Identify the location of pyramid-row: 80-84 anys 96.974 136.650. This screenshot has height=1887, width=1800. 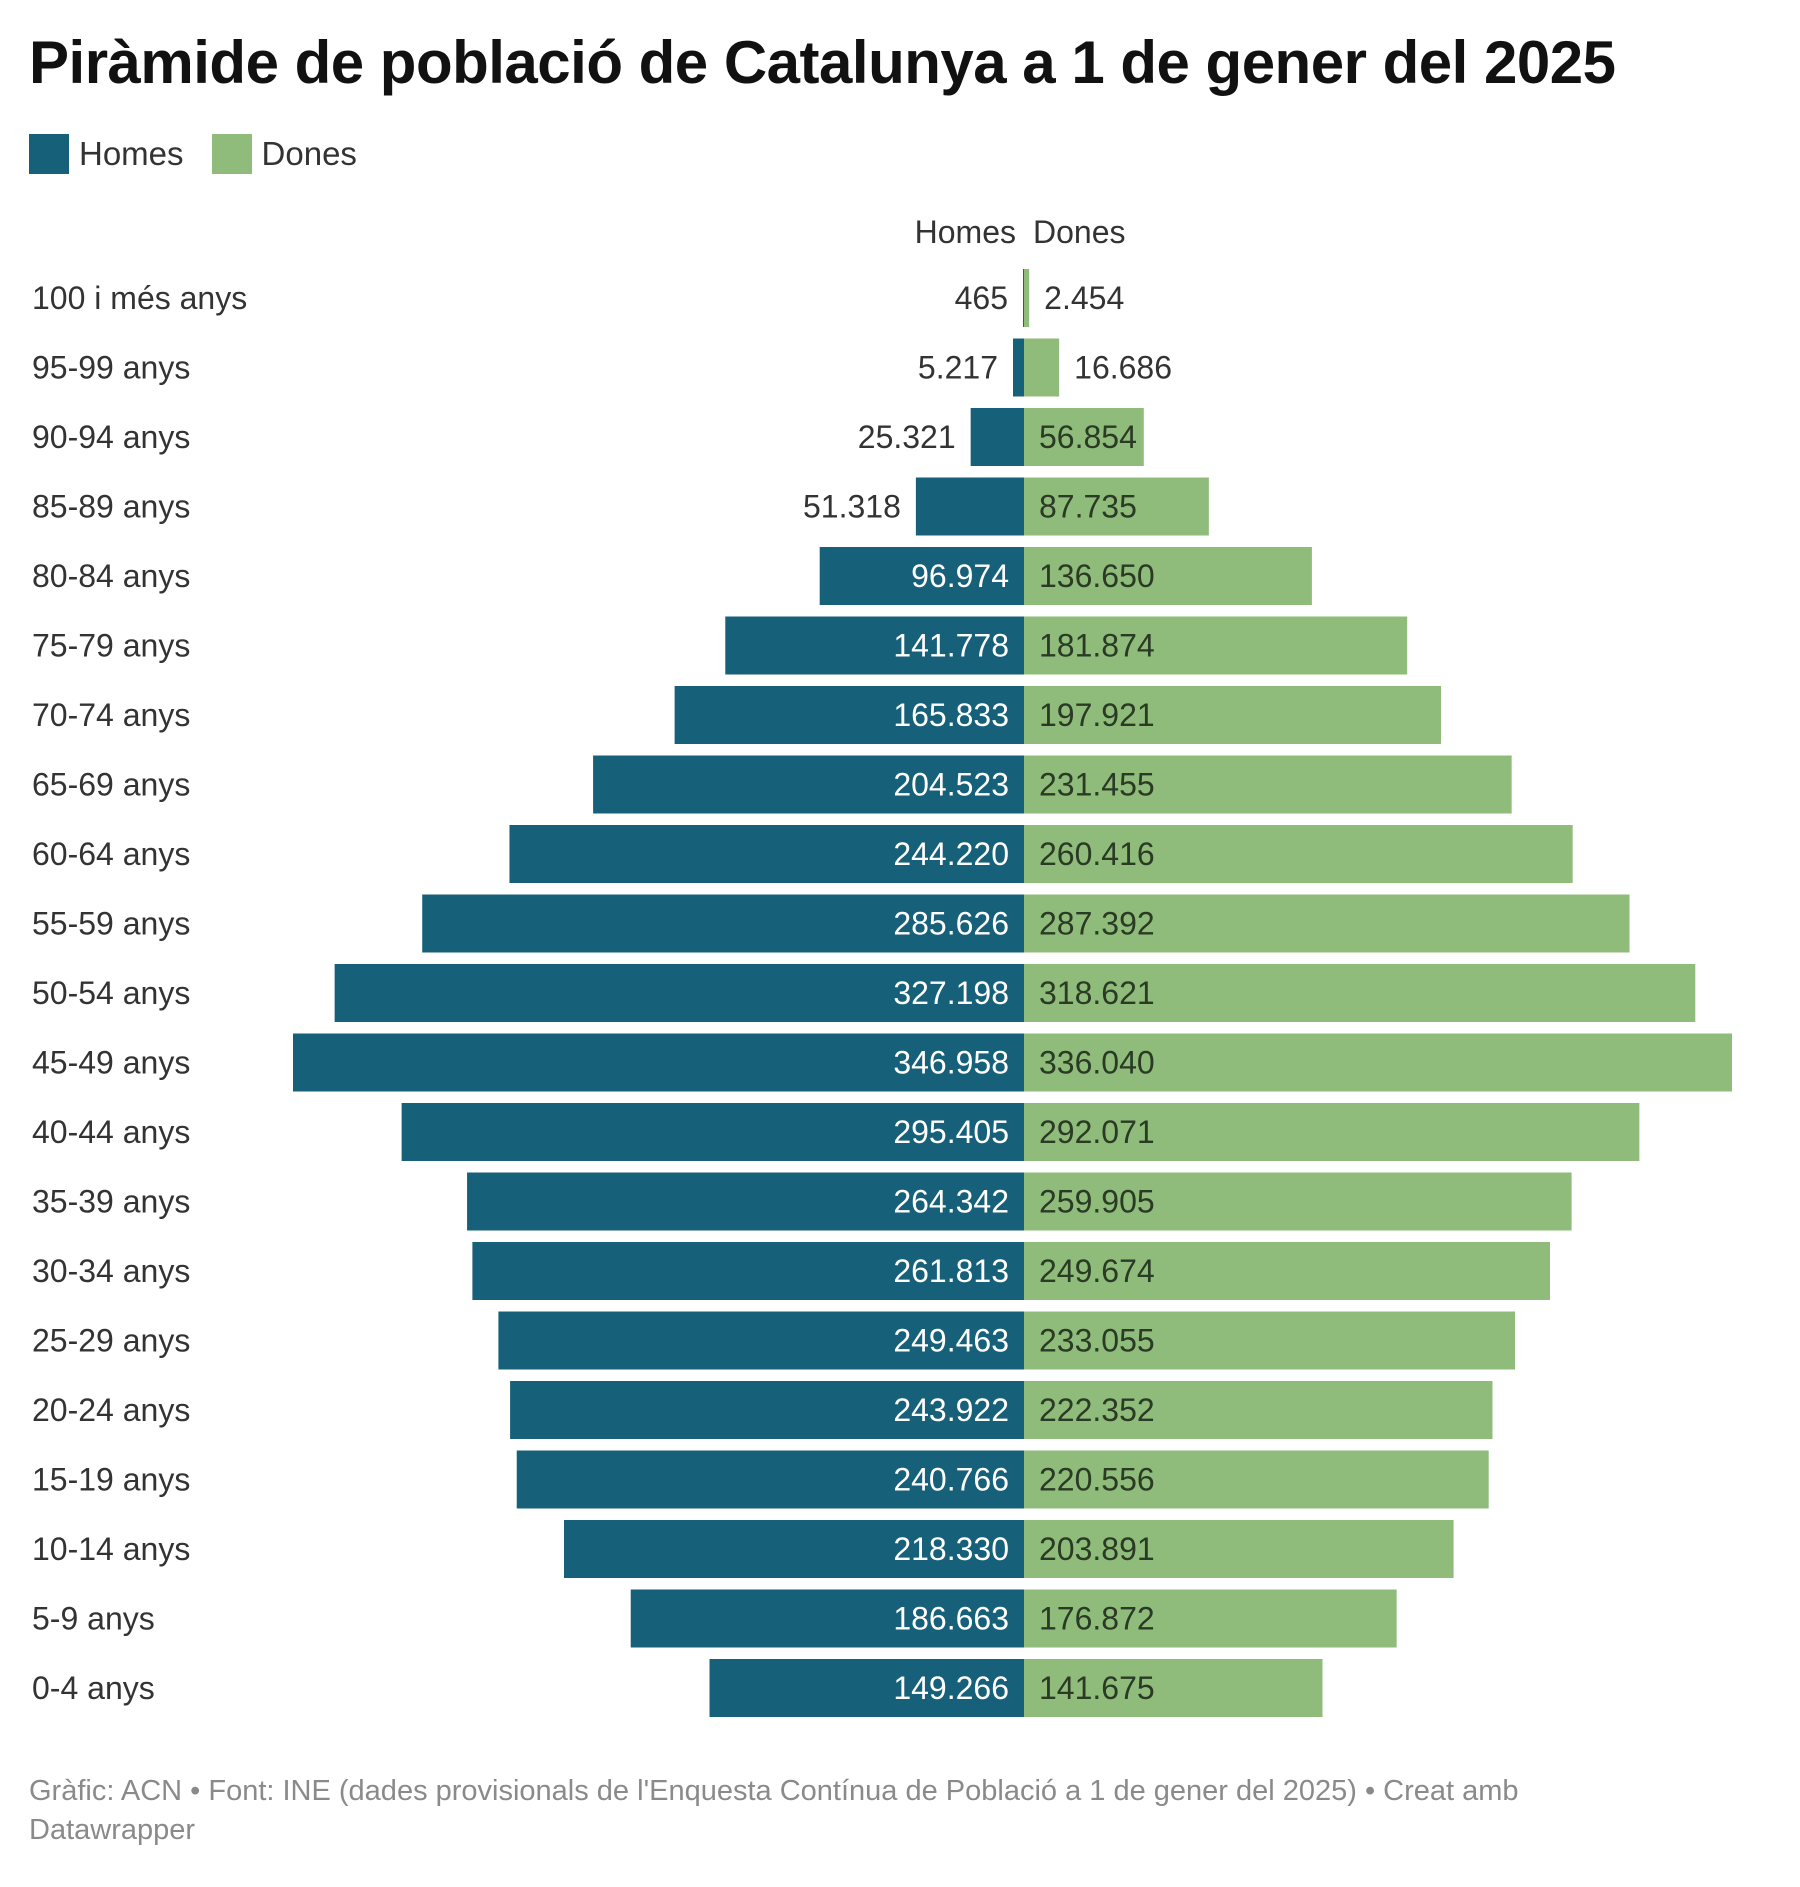
(672, 576).